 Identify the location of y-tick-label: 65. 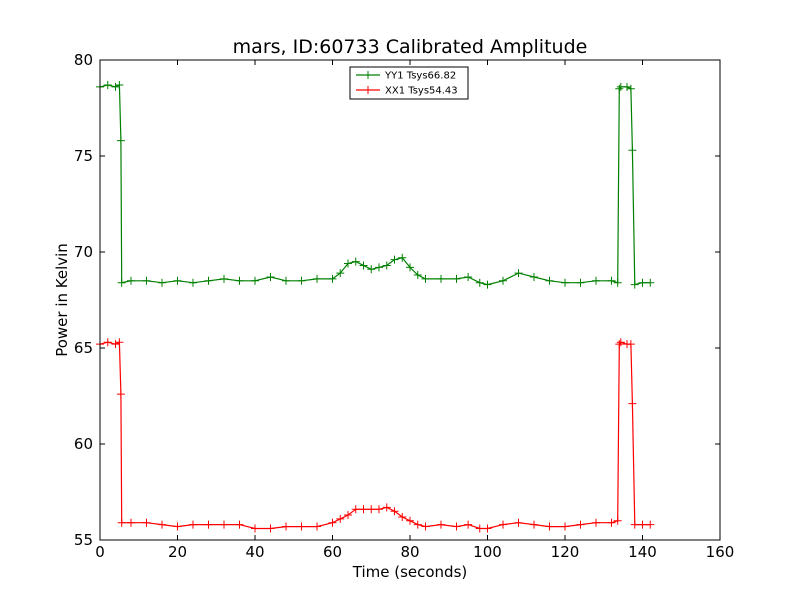
(83, 348).